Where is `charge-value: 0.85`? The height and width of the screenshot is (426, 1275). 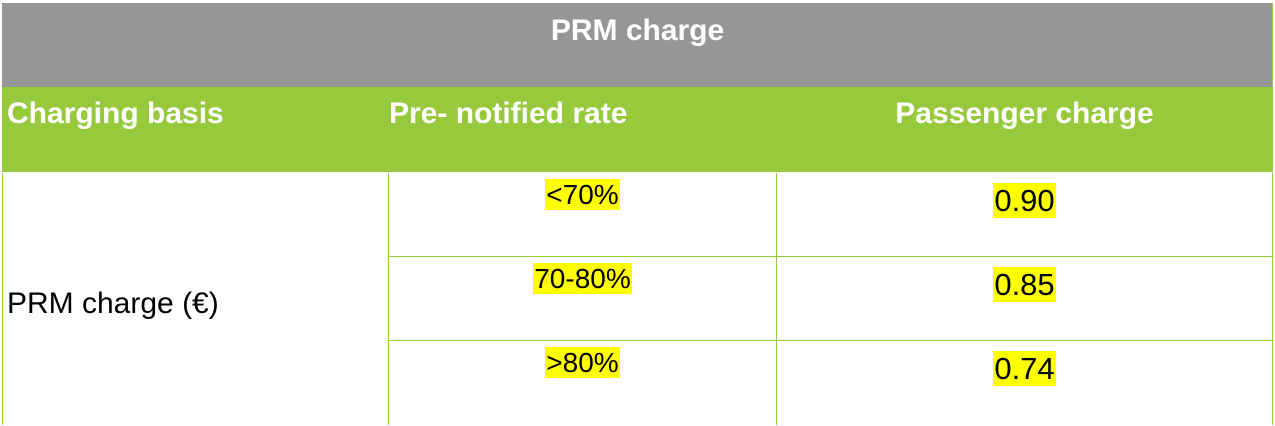
charge-value: 0.85 is located at coordinates (1024, 284).